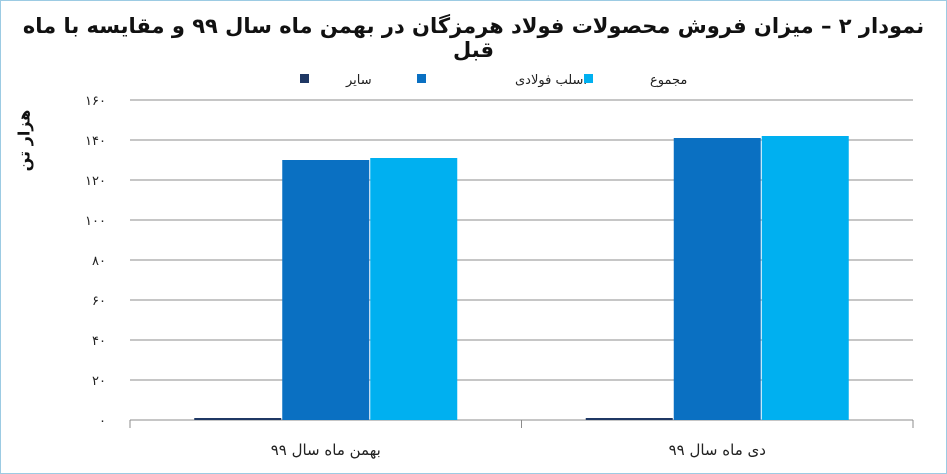  Describe the element at coordinates (551, 80) in the screenshot. I see `legend-label: اسلب فولادی` at that location.